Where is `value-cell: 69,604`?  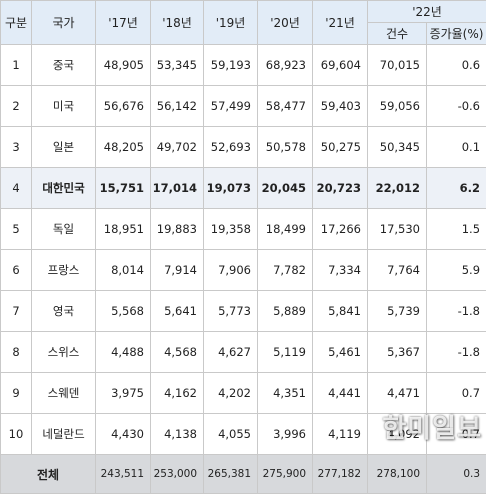 value-cell: 69,604 is located at coordinates (340, 65).